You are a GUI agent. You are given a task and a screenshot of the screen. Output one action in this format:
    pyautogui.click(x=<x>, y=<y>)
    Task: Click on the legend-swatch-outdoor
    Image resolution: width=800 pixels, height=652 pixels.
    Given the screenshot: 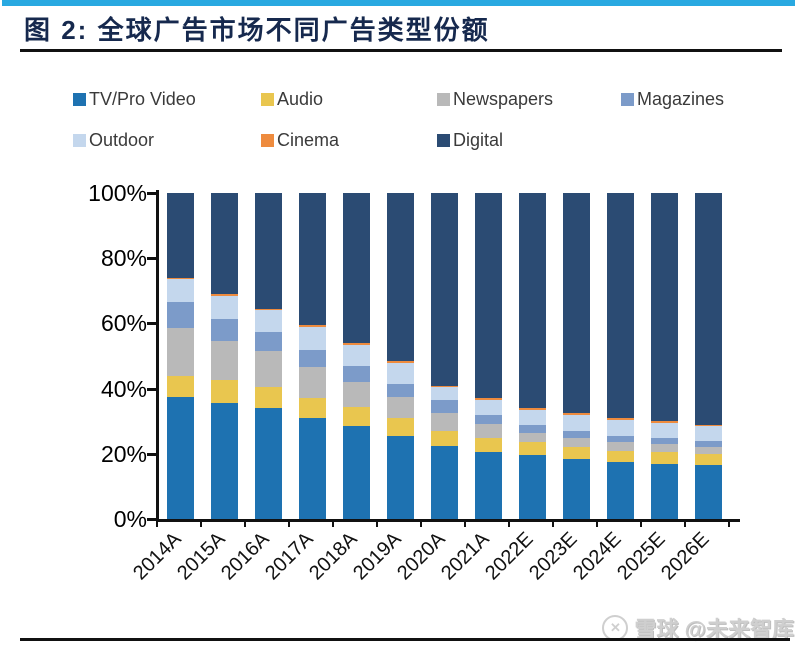 What is the action you would take?
    pyautogui.click(x=79, y=140)
    